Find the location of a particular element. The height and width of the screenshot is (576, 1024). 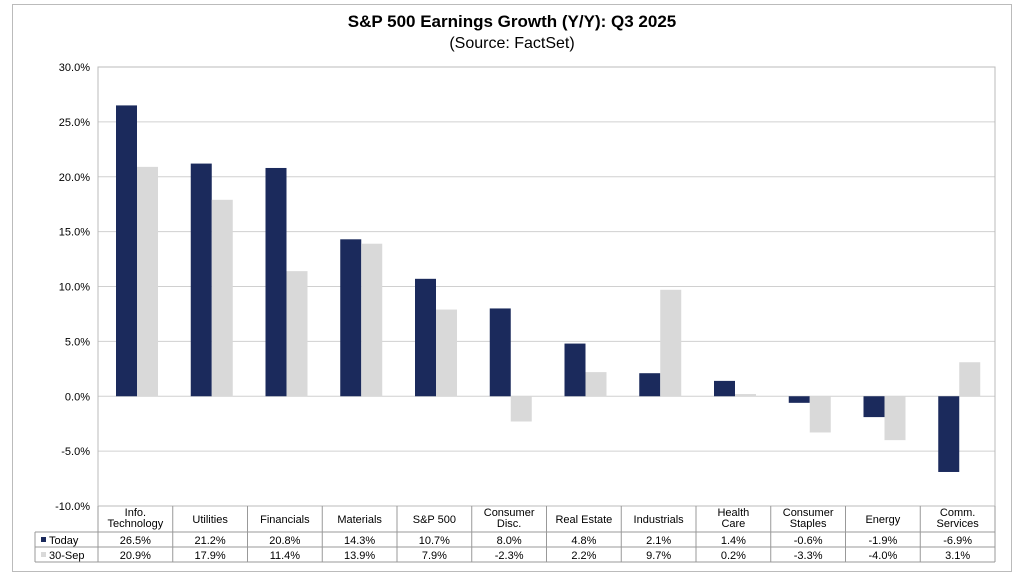

data-label: 2.2% is located at coordinates (583, 556).